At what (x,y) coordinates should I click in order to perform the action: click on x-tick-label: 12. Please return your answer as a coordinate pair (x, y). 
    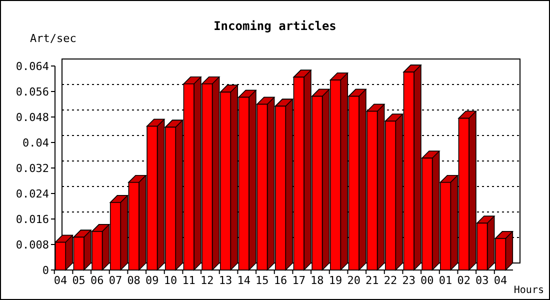
    Looking at the image, I should click on (207, 280).